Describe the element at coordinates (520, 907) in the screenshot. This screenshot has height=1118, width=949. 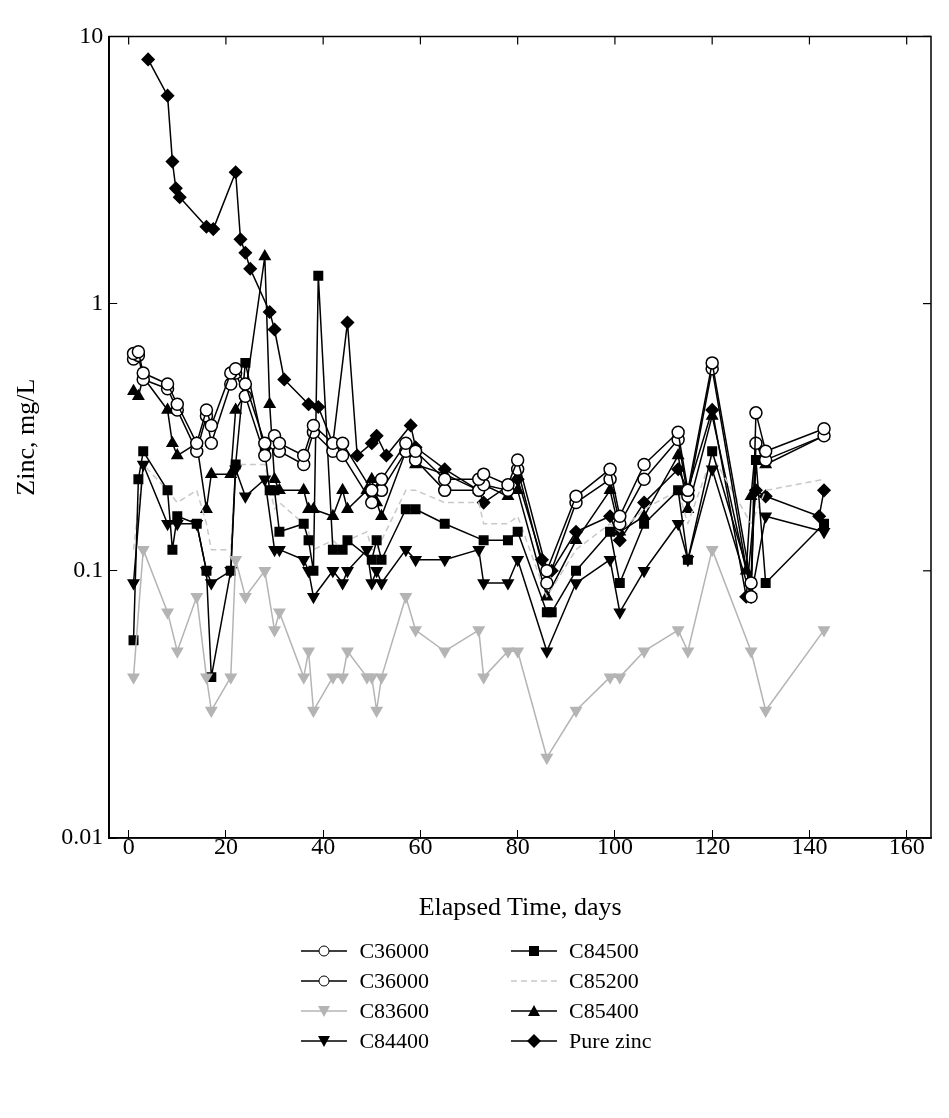
I see `x-axis-title: Elapsed Time, days` at that location.